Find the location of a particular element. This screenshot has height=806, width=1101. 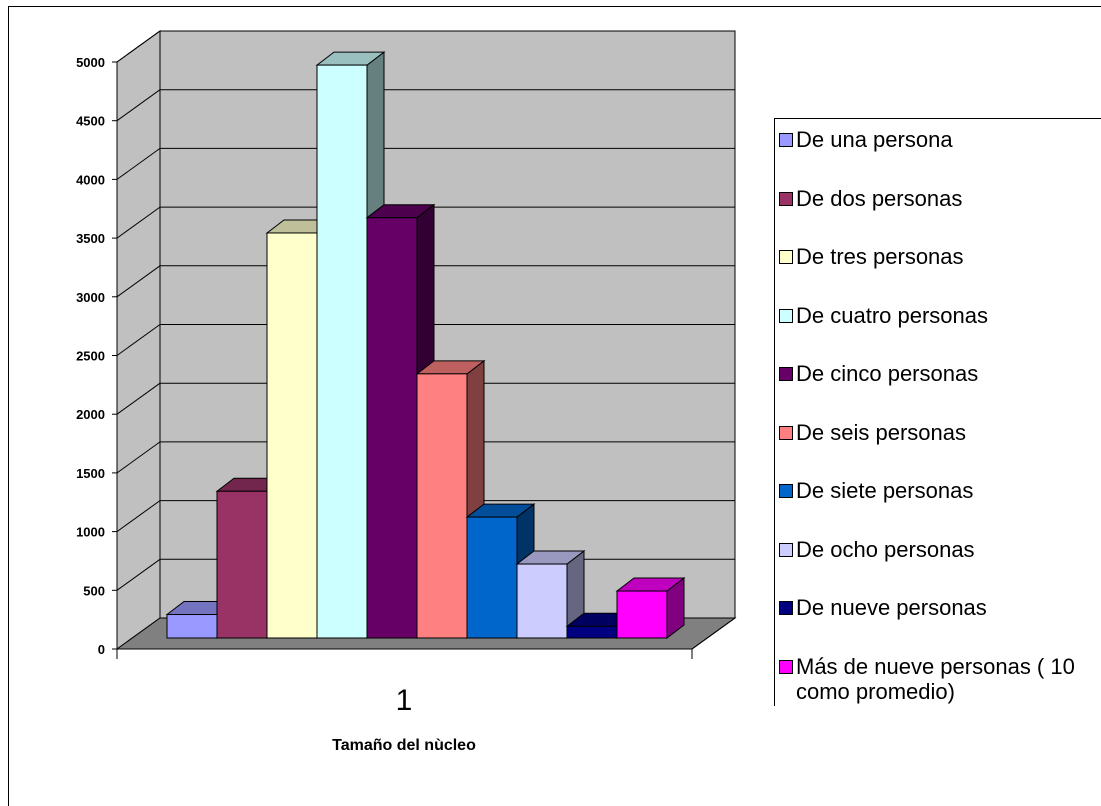

legend-label: De nueve personas is located at coordinates (891, 607).